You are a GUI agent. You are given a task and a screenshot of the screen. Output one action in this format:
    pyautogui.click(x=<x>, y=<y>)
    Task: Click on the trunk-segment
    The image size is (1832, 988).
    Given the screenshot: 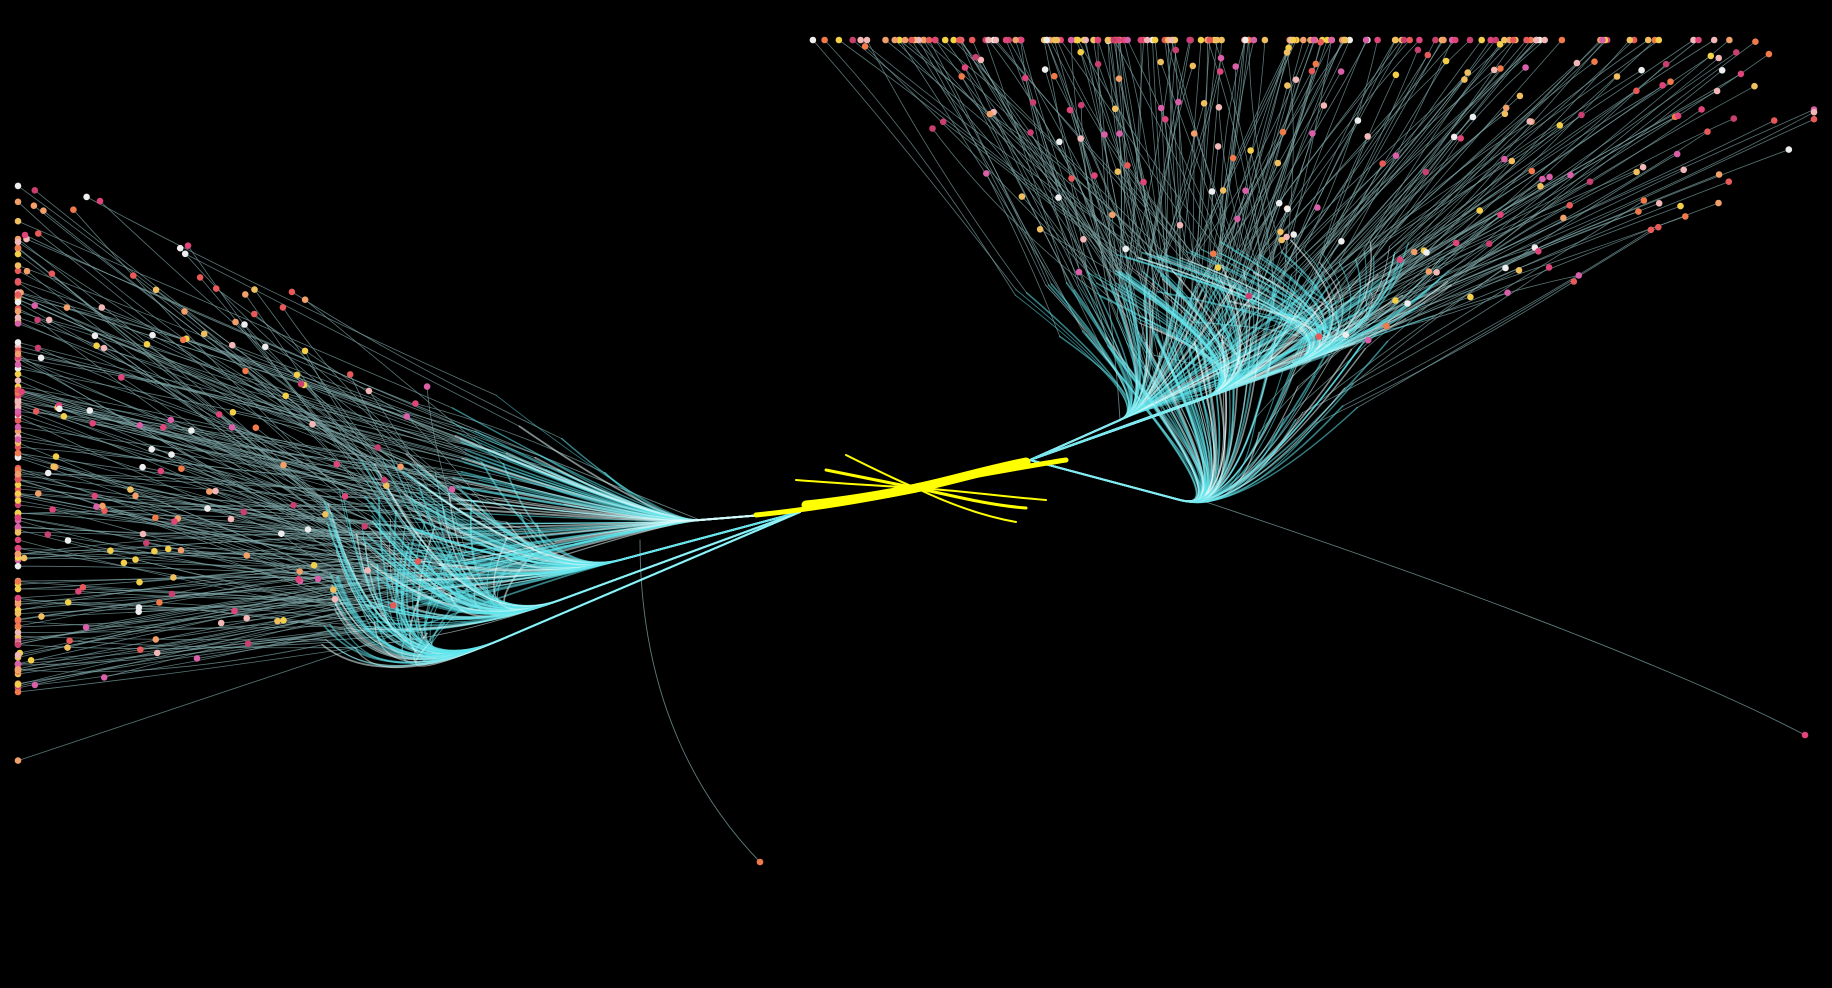 What is the action you would take?
    pyautogui.click(x=991, y=473)
    